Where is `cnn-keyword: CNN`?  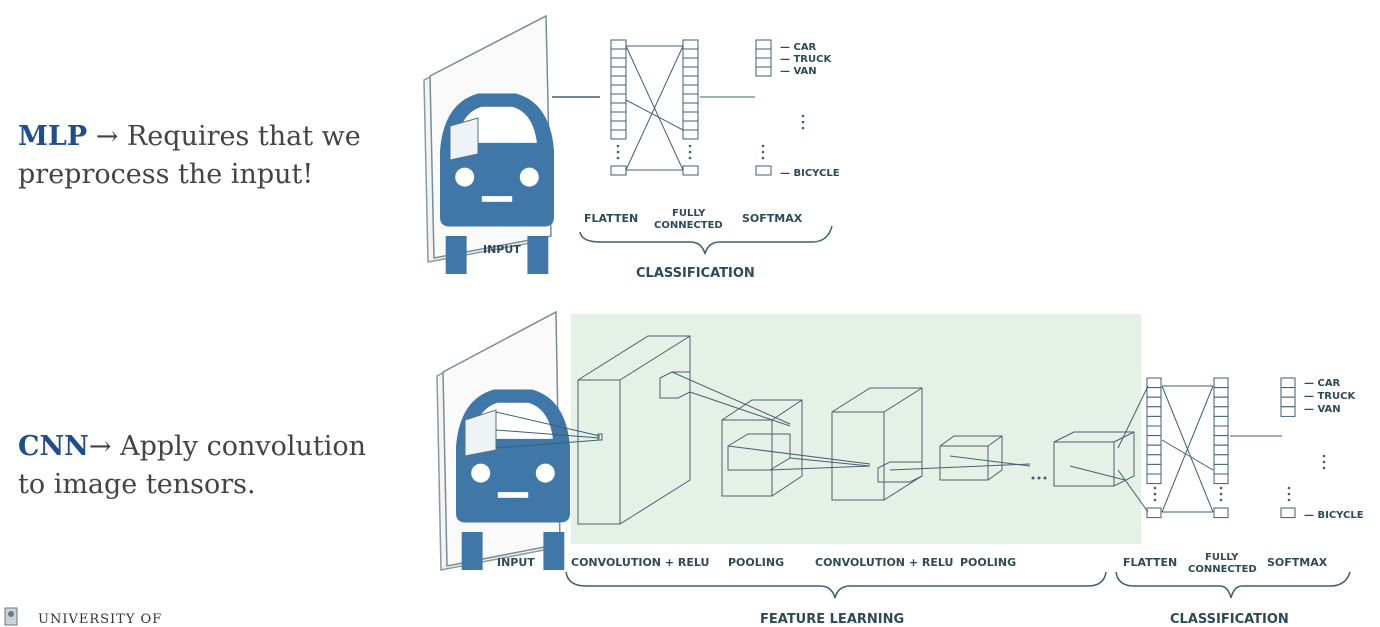 cnn-keyword: CNN is located at coordinates (53, 446).